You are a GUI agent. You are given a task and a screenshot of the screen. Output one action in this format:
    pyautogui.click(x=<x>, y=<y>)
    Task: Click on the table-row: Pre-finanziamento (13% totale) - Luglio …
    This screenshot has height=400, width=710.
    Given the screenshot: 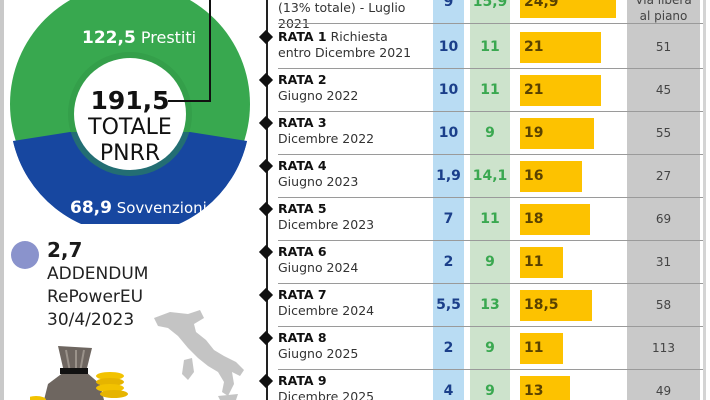 What is the action you would take?
    pyautogui.click(x=484, y=15)
    